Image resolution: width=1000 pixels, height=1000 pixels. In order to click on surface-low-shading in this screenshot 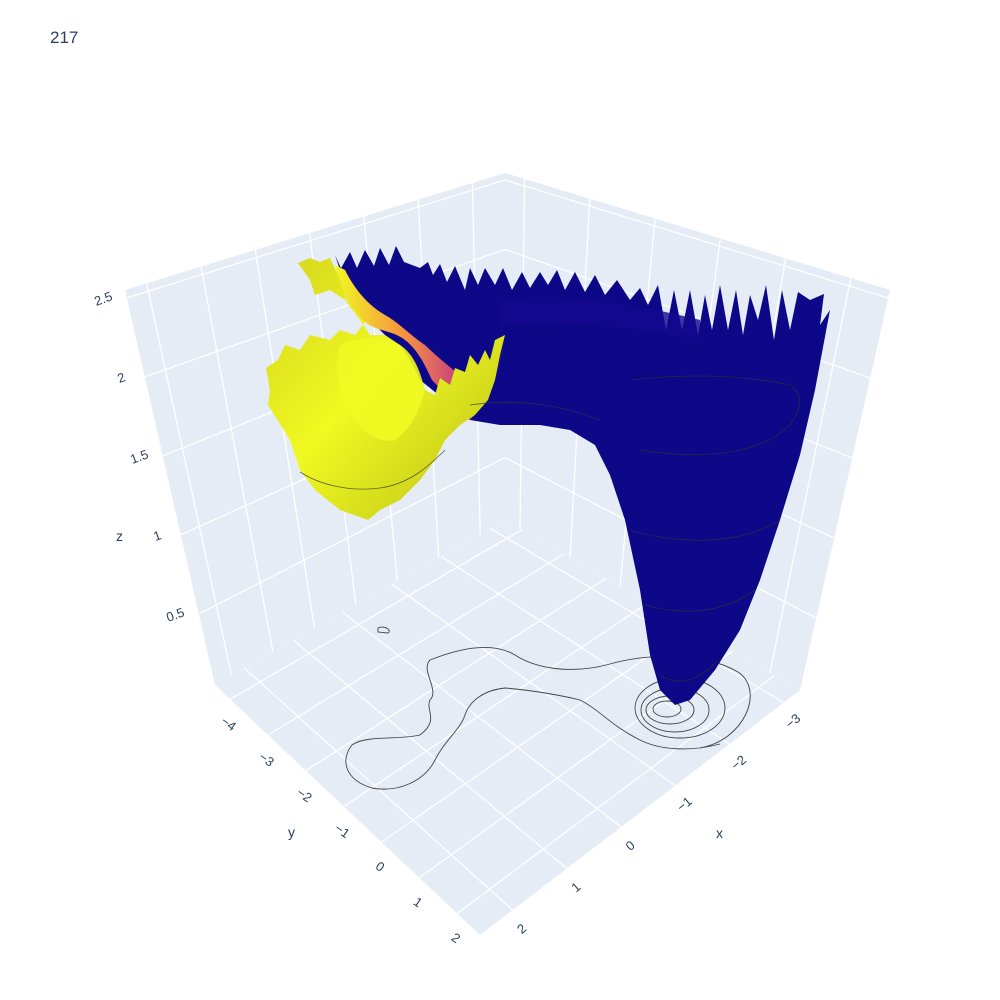, I will do `click(600, 319)`.